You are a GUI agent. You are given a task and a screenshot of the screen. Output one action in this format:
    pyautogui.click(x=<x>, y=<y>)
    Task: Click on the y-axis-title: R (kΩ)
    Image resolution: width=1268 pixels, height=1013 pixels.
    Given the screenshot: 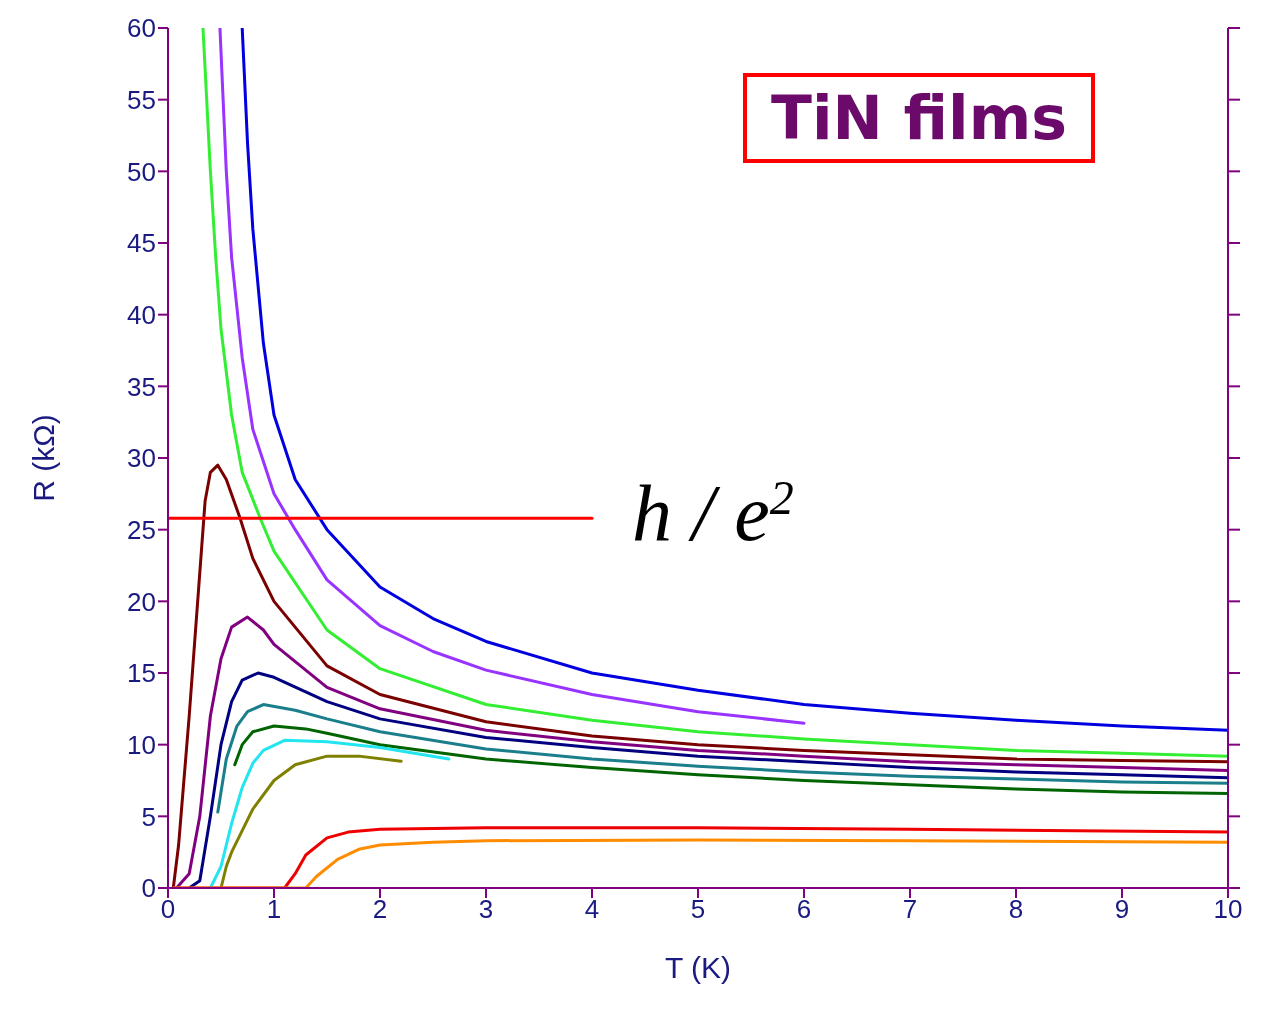 What is the action you would take?
    pyautogui.click(x=43, y=458)
    